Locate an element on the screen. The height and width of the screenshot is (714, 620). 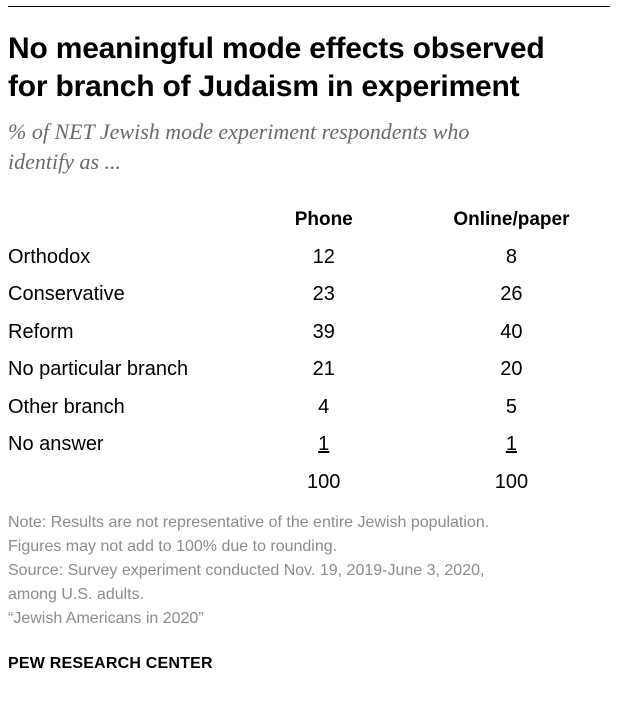
online-paper-value: 40 is located at coordinates (511, 331).